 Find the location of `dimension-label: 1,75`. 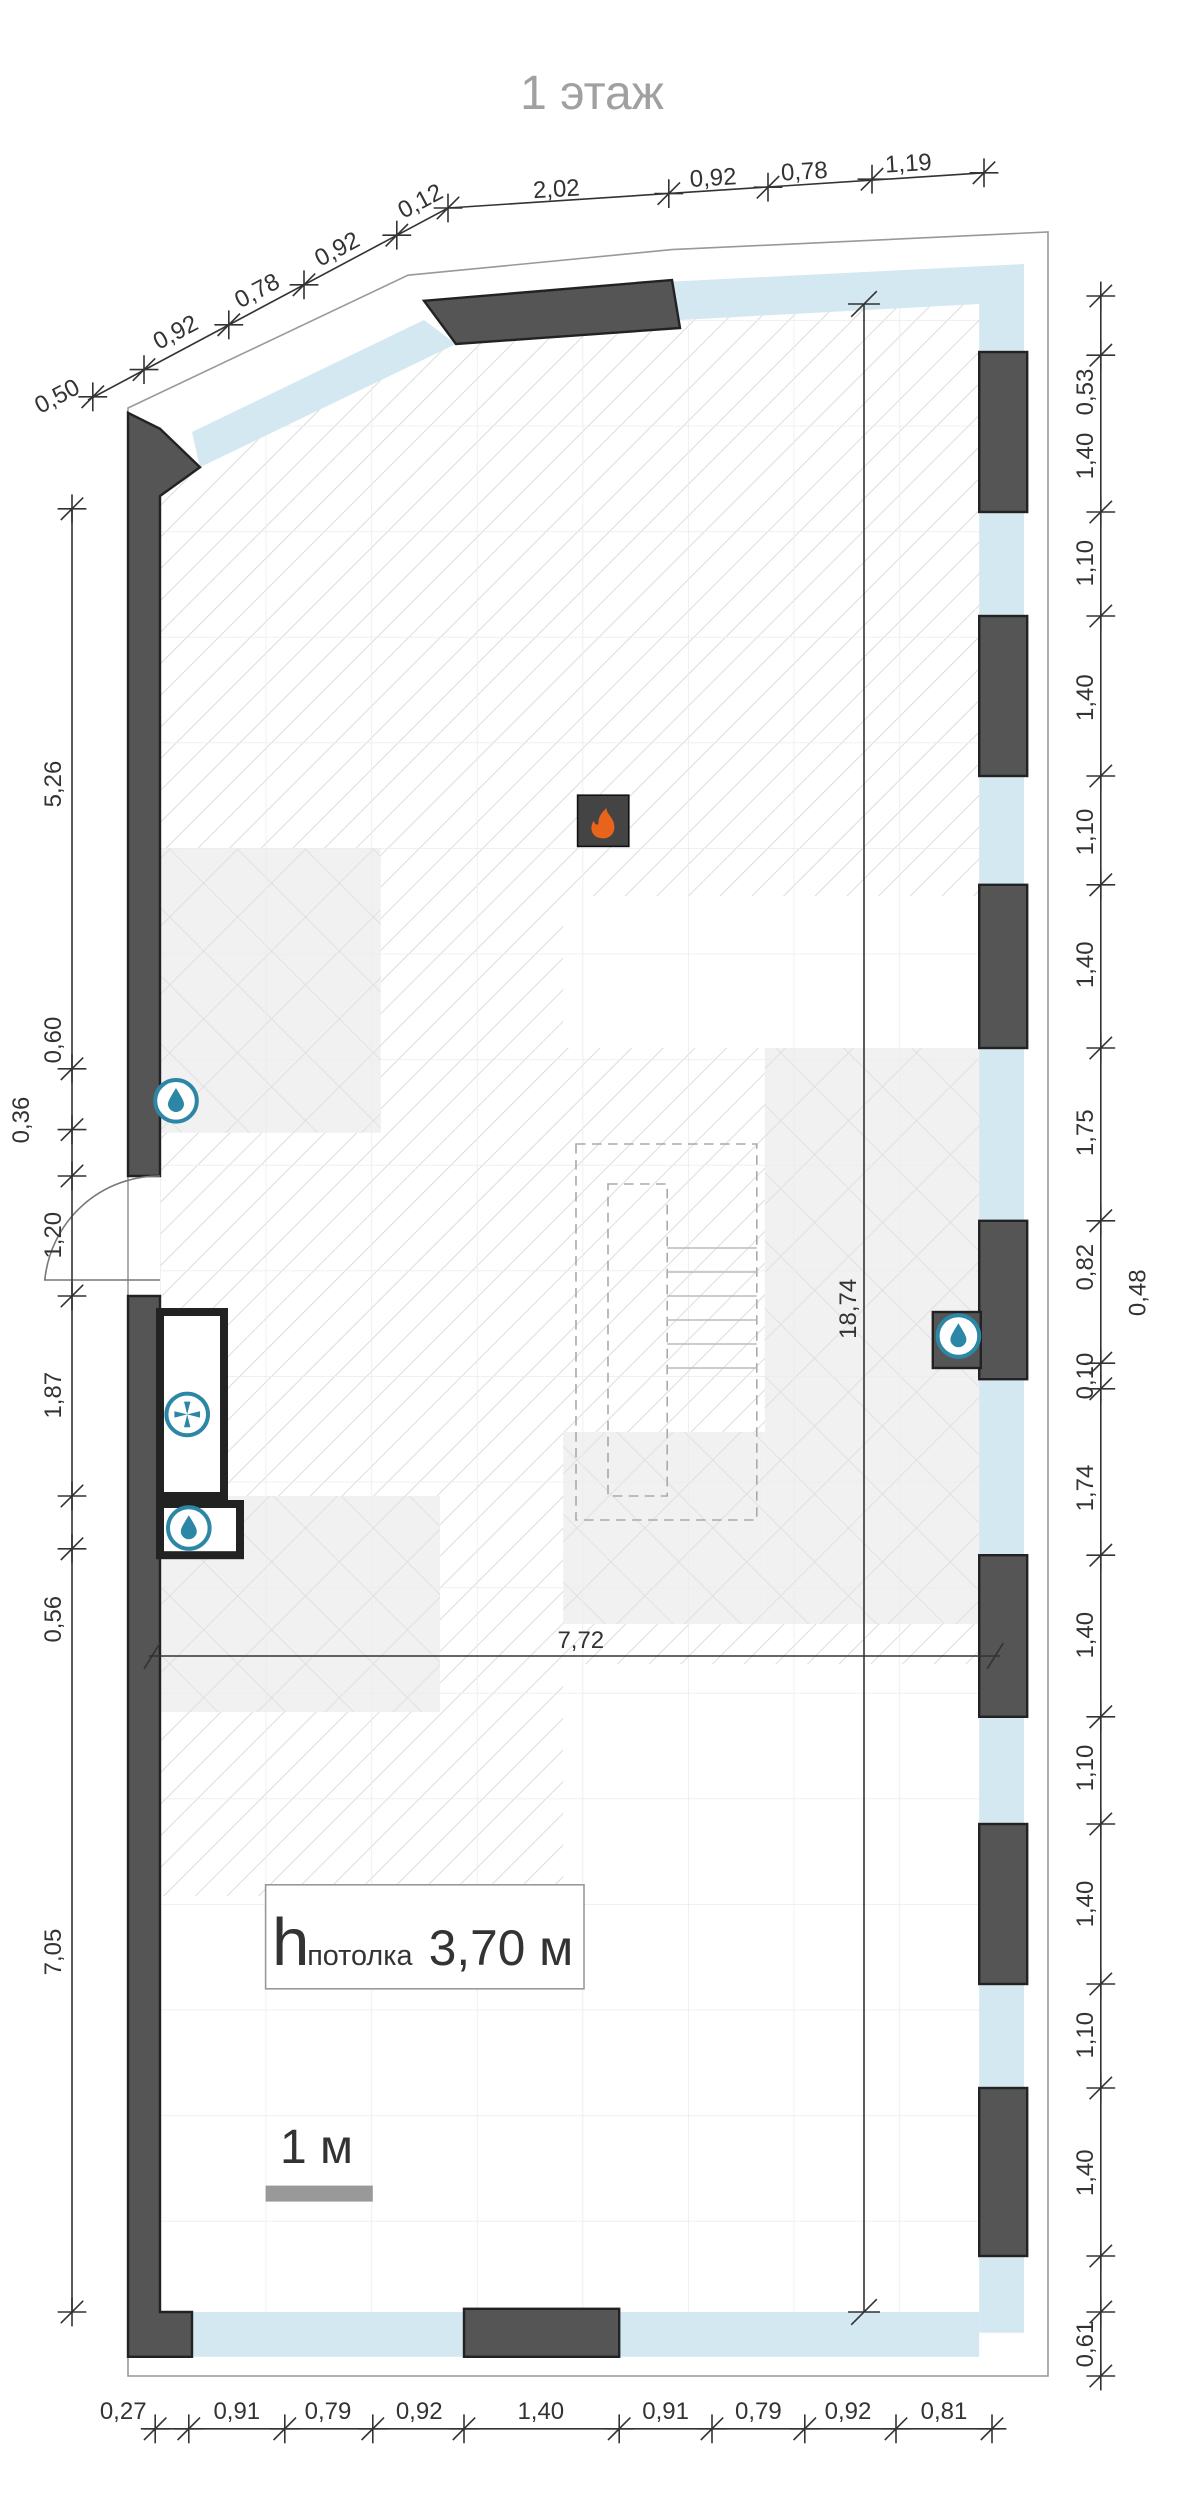

dimension-label: 1,75 is located at coordinates (1085, 1132).